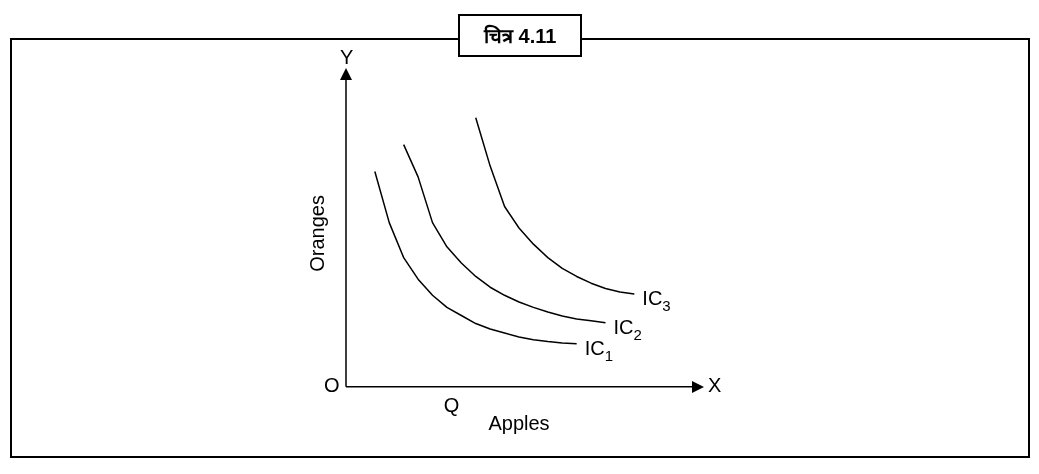  What do you see at coordinates (332, 385) in the screenshot?
I see `text: O` at bounding box center [332, 385].